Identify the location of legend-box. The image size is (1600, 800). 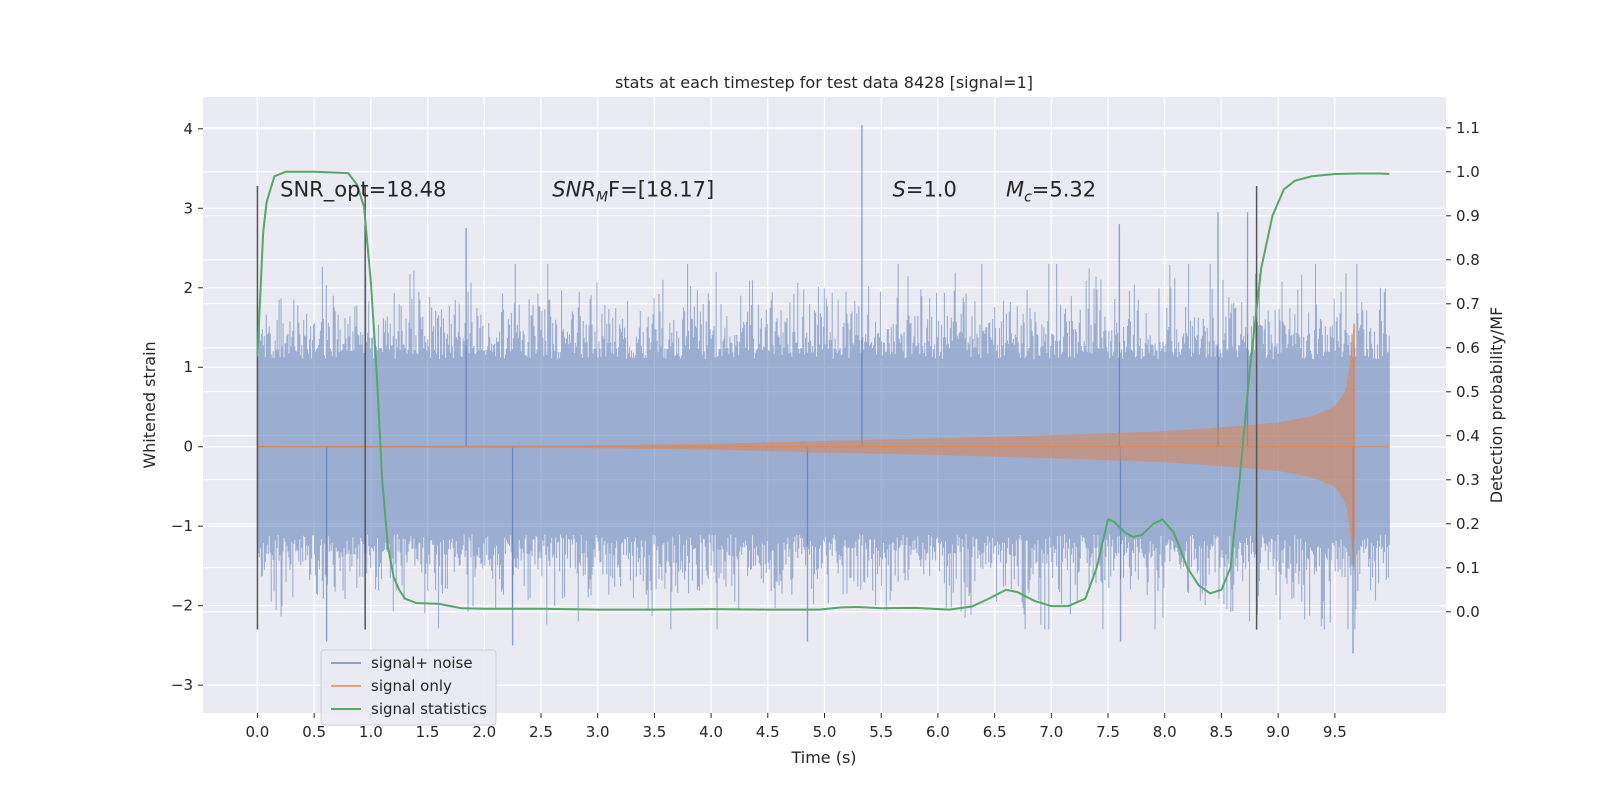
(408, 687).